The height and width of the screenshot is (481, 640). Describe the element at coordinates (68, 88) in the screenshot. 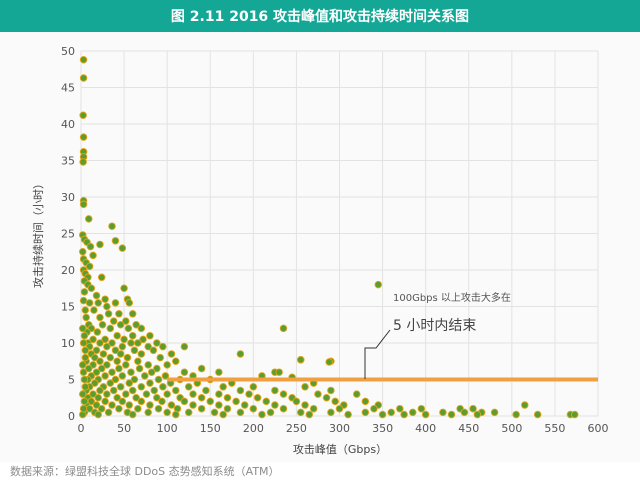

I see `y-tick-label-9: 45` at that location.